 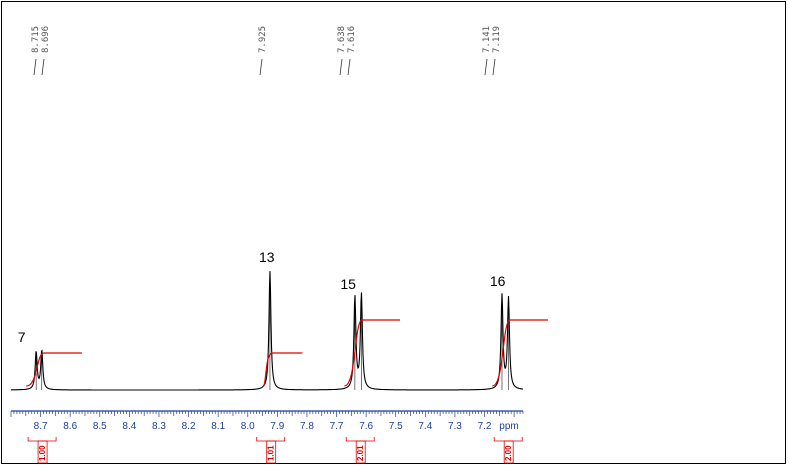 I want to click on x-tick-label: 7.6, so click(x=366, y=426).